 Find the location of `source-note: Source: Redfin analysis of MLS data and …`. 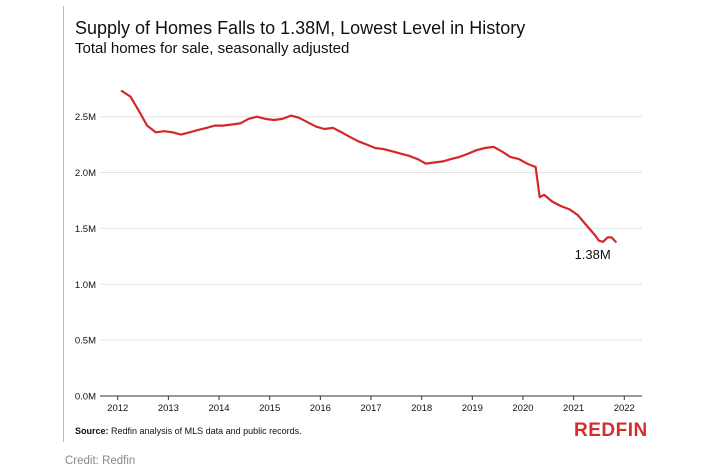

source-note: Source: Redfin analysis of MLS data and … is located at coordinates (188, 431).